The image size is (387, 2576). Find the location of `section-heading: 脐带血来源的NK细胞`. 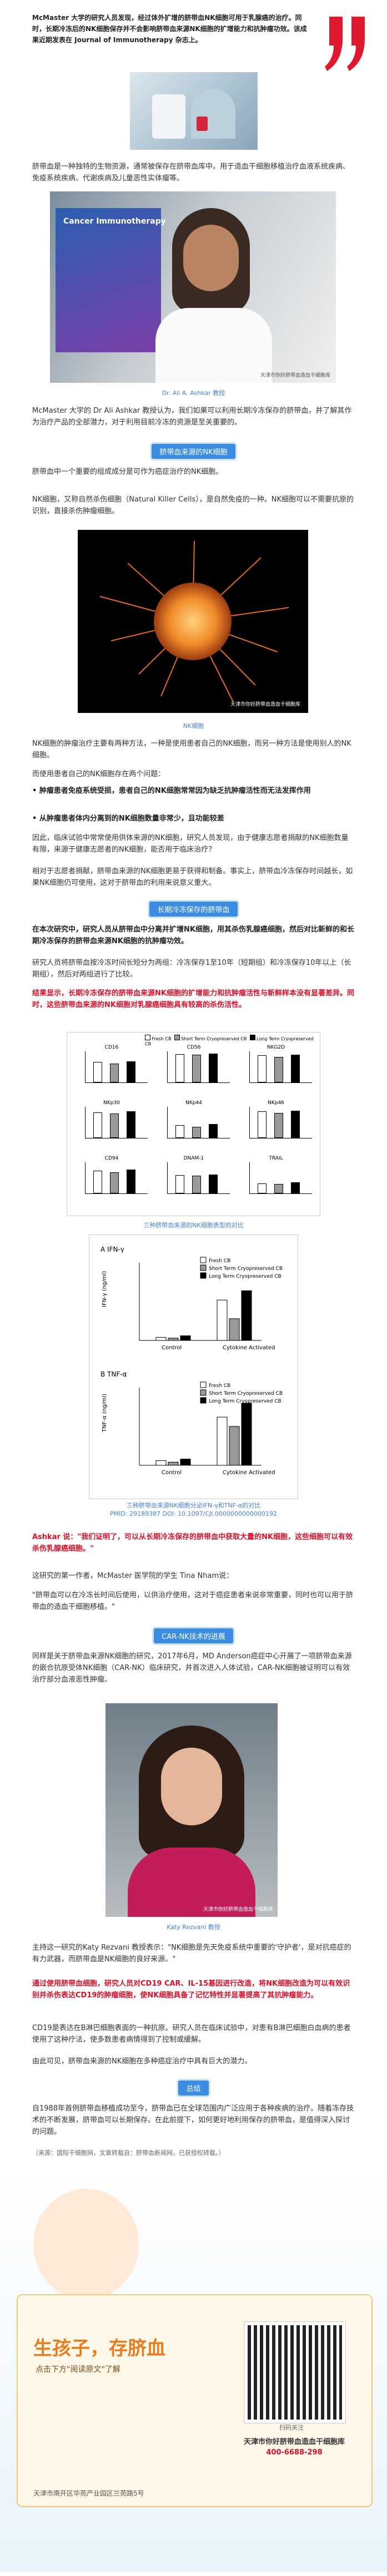

section-heading: 脐带血来源的NK细胞 is located at coordinates (193, 451).